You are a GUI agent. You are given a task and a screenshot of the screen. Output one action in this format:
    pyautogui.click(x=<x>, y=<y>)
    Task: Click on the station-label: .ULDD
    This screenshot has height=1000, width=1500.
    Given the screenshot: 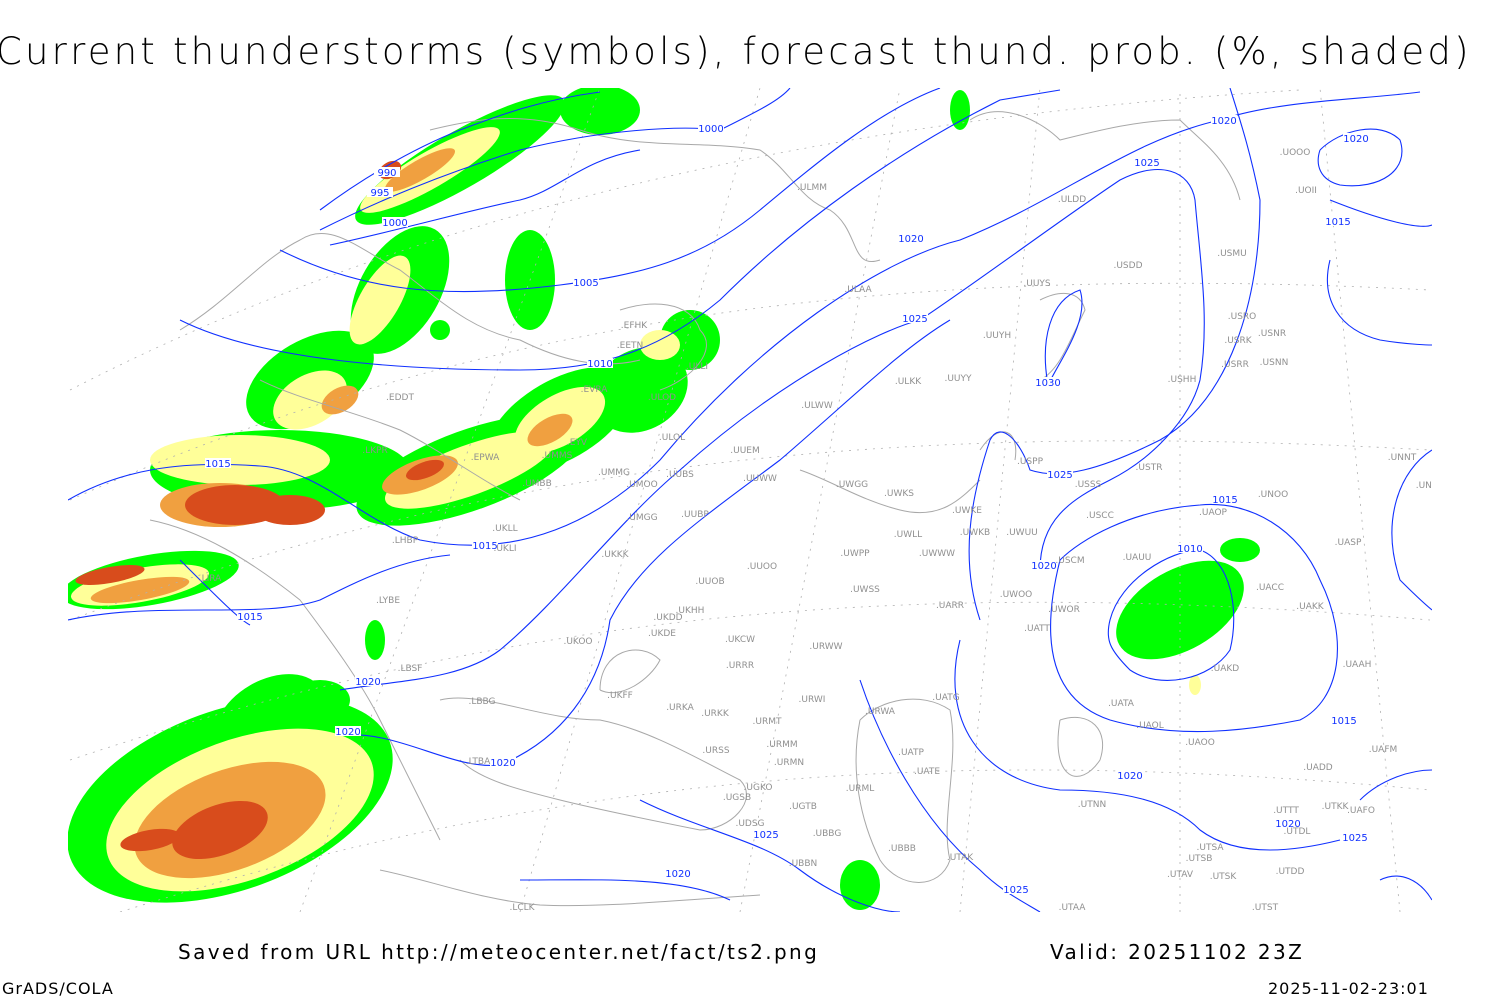 What is the action you would take?
    pyautogui.click(x=1072, y=200)
    